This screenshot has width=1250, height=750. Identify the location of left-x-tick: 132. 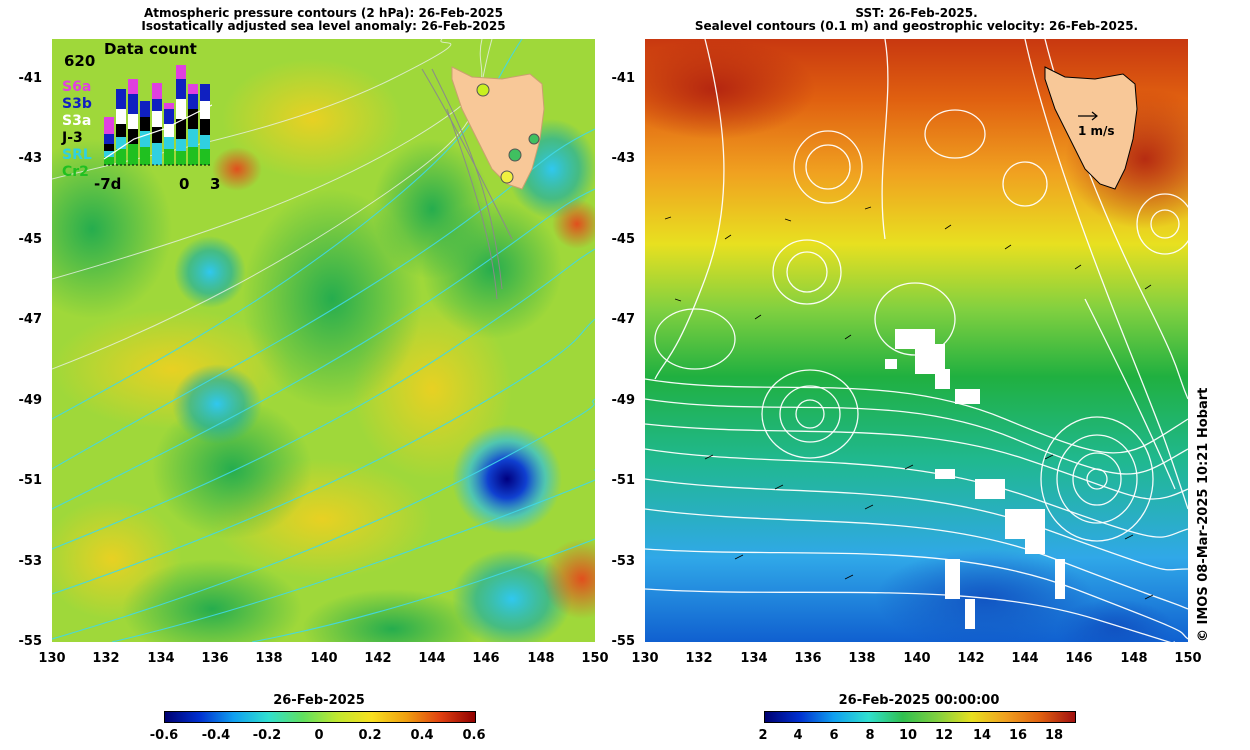
(106, 658).